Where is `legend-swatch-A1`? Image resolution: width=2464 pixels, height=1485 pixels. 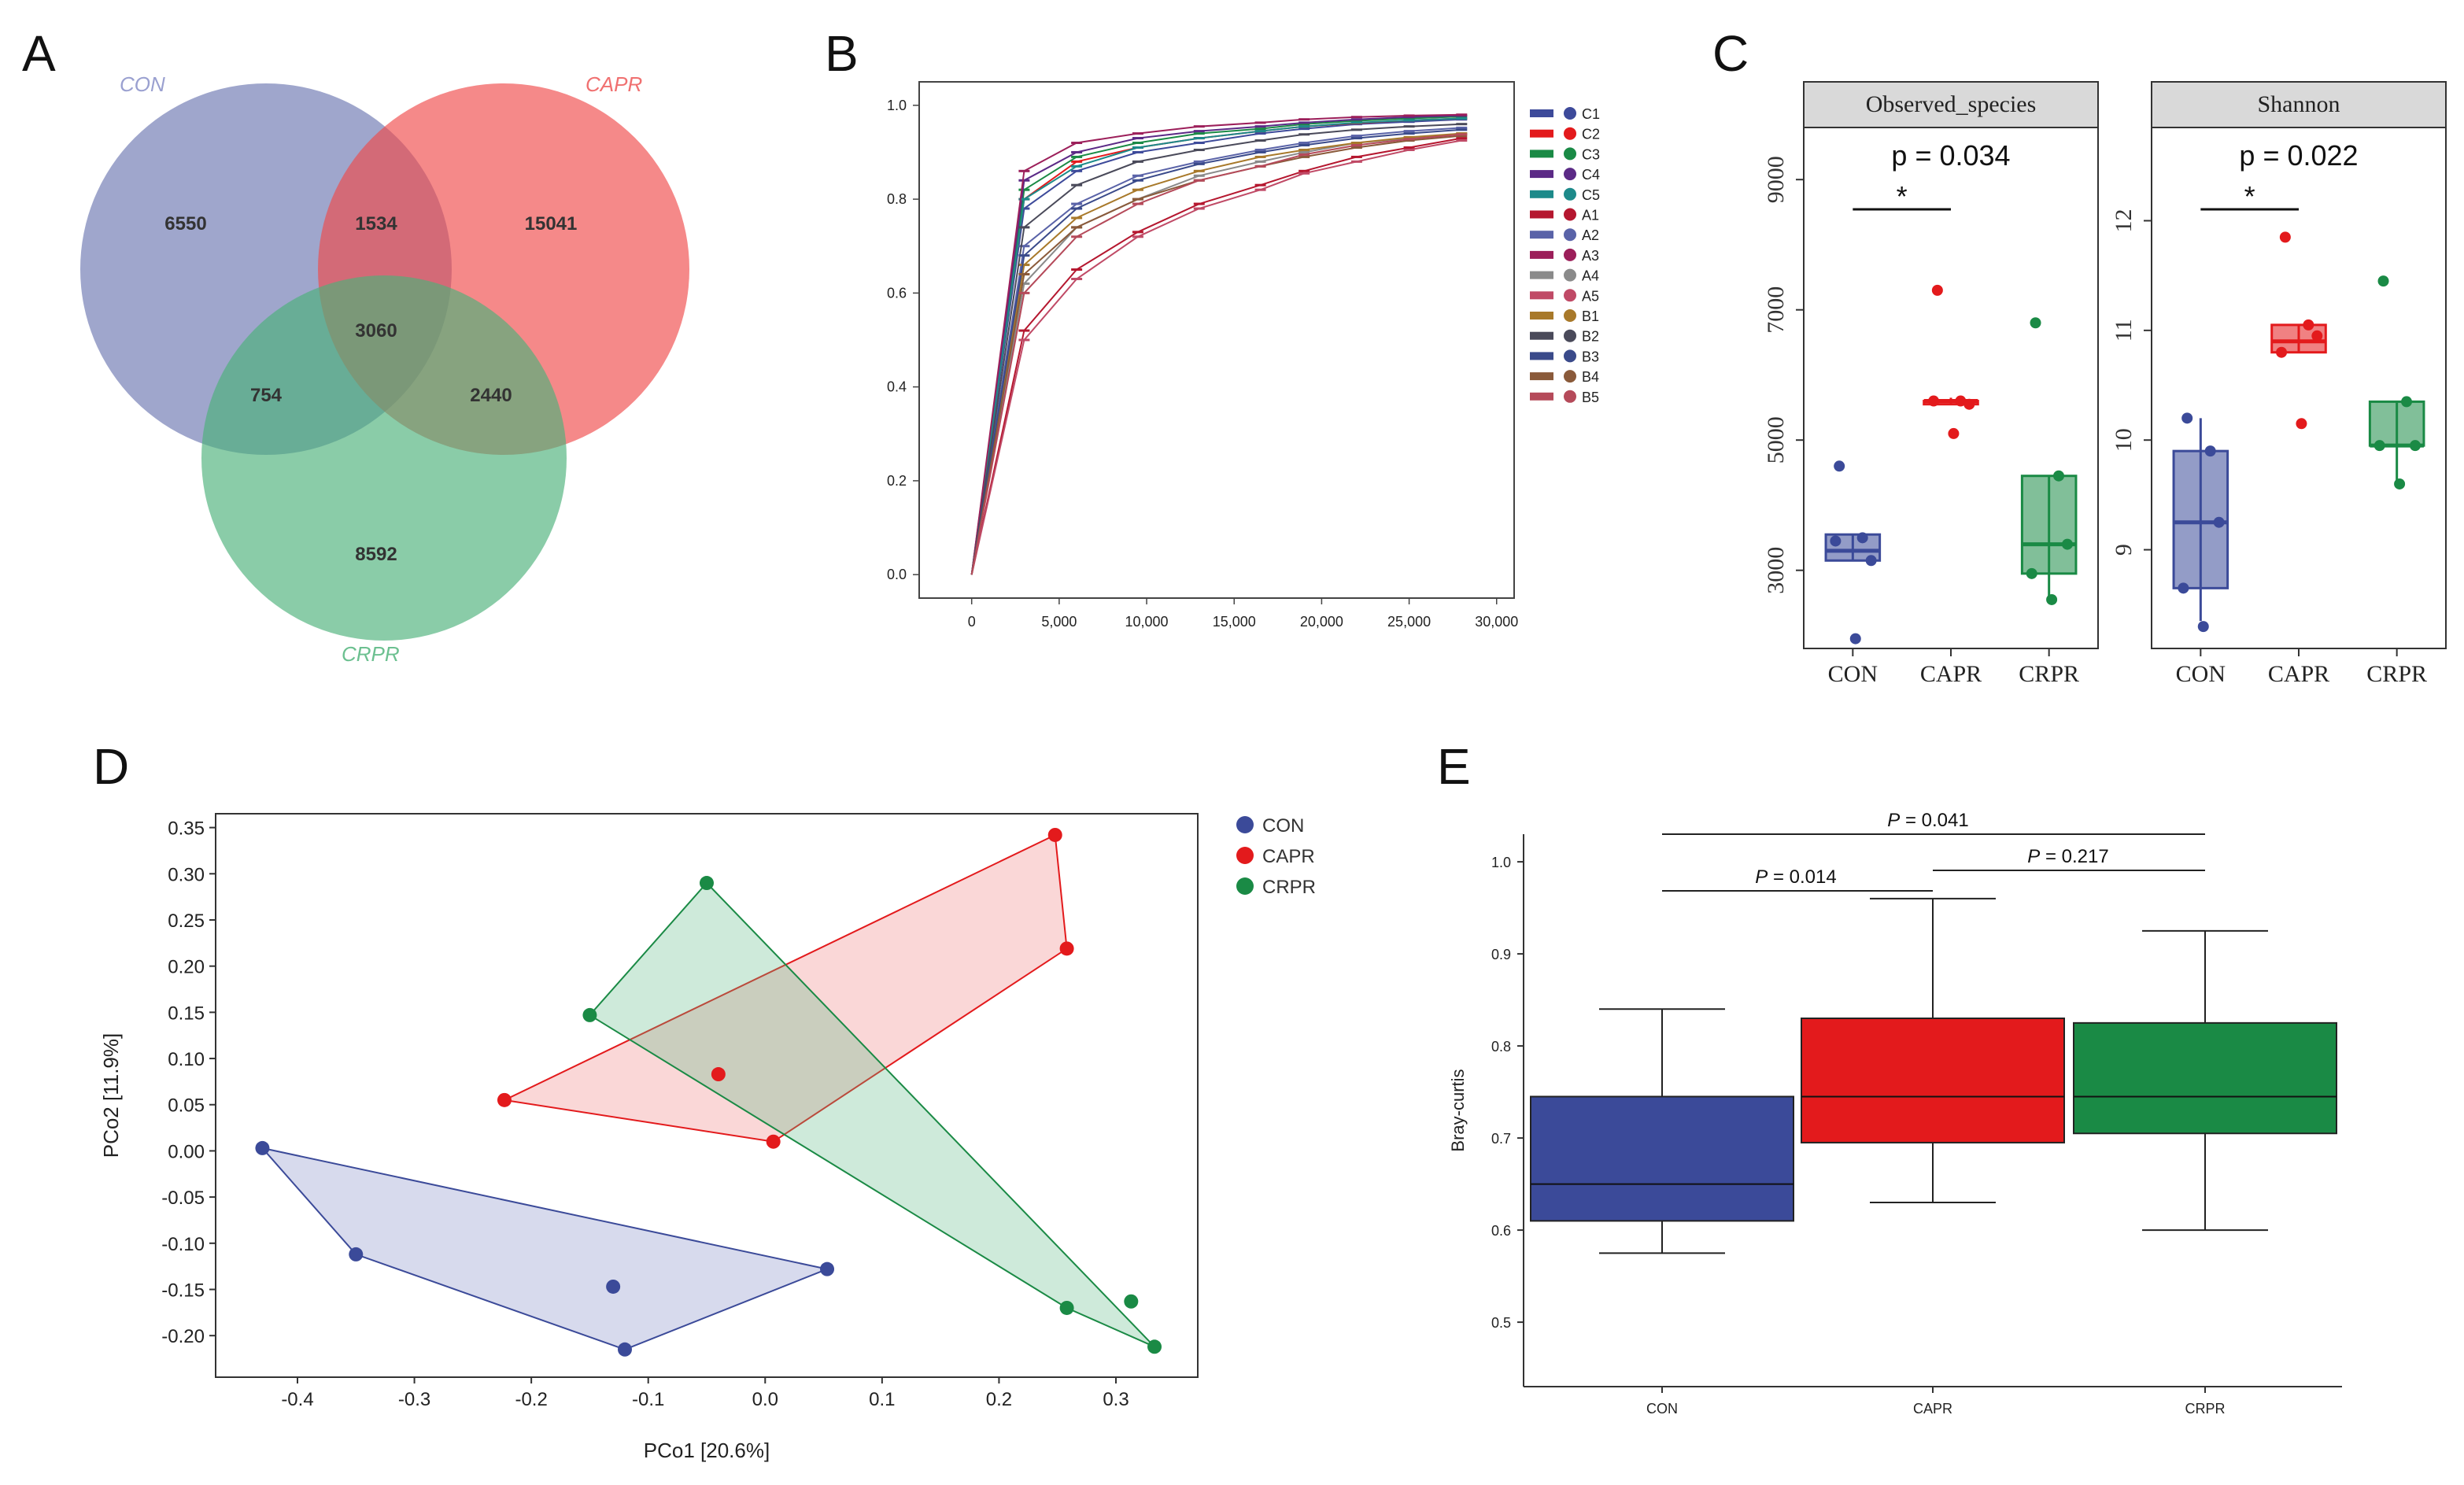
legend-swatch-A1 is located at coordinates (1541, 214).